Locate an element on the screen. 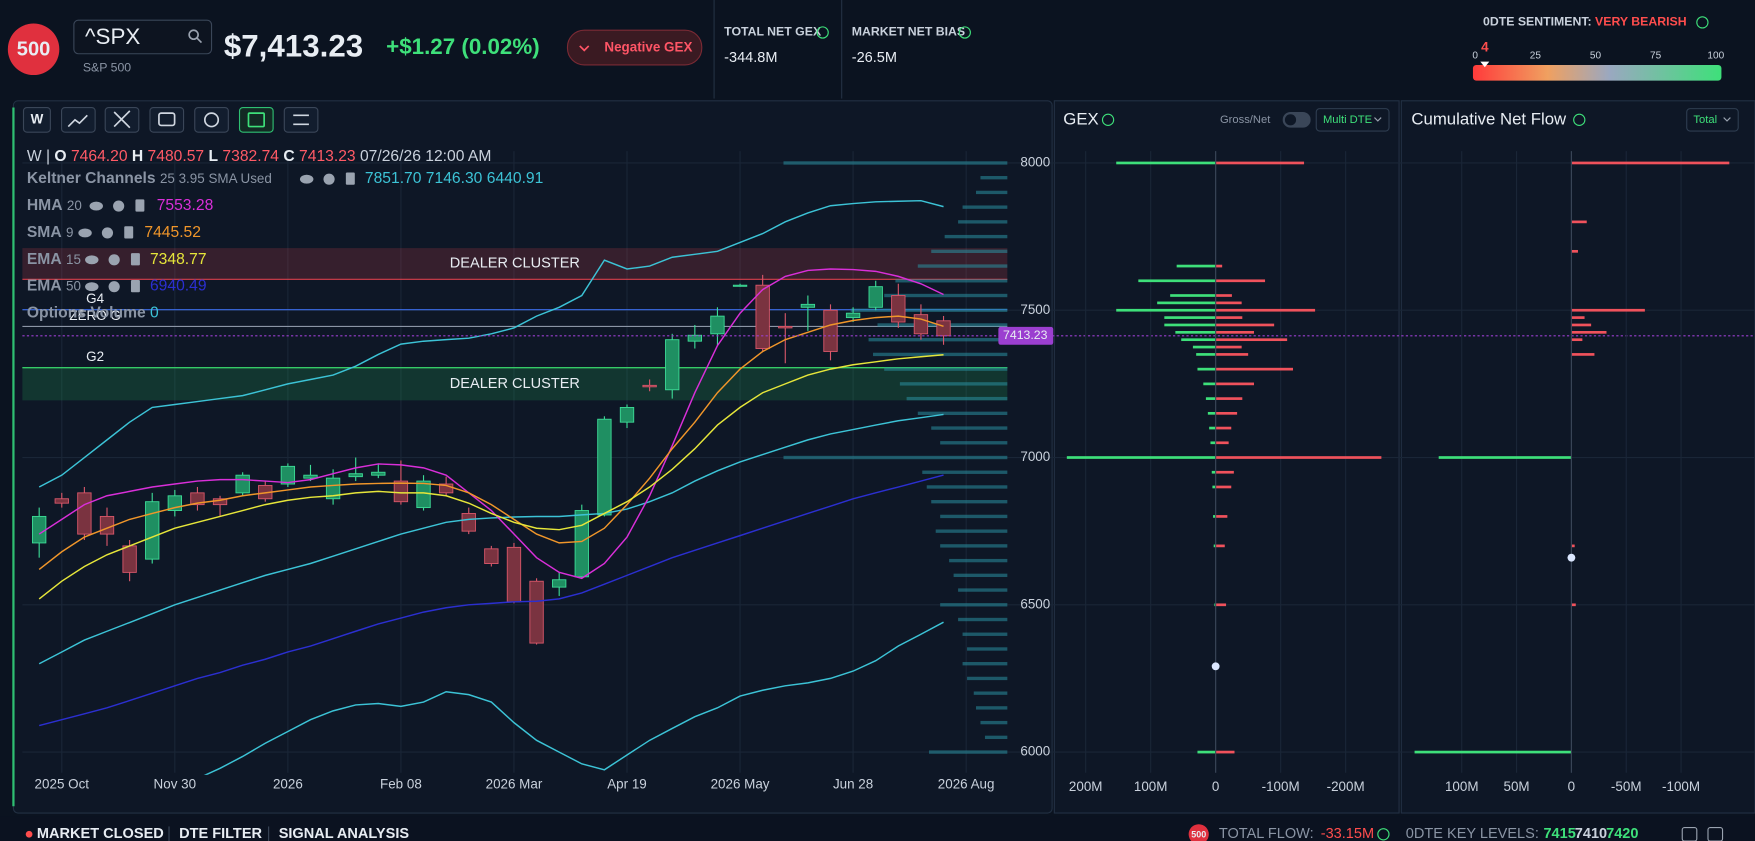 Image resolution: width=1755 pixels, height=841 pixels. indicator-name: SMA is located at coordinates (44, 232).